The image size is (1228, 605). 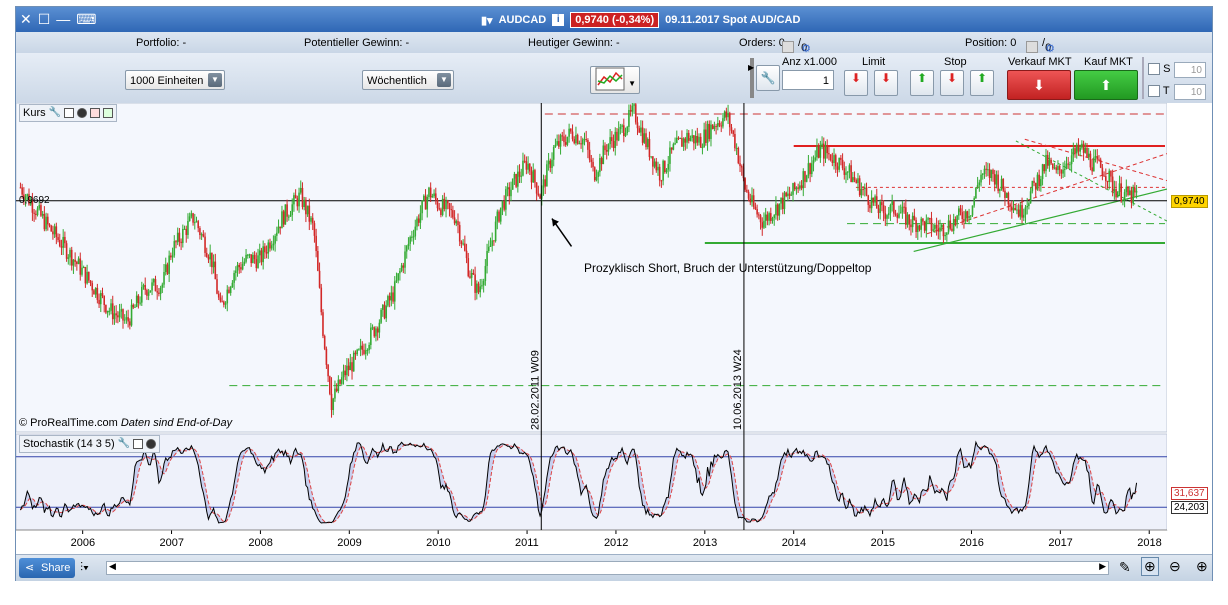 What do you see at coordinates (1154, 69) in the screenshot?
I see `s-checkbox` at bounding box center [1154, 69].